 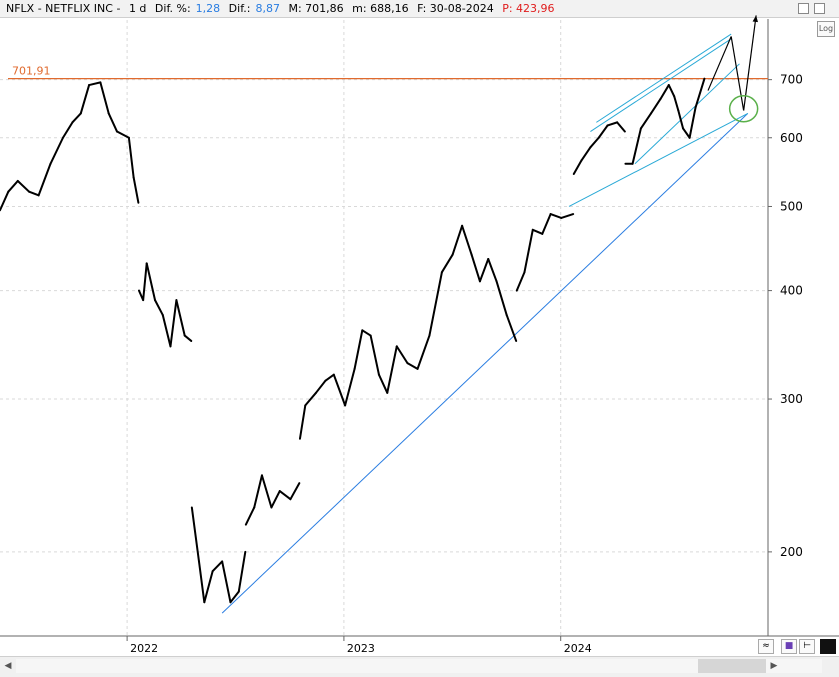 I want to click on chart-type-icon: ≈, so click(x=766, y=646).